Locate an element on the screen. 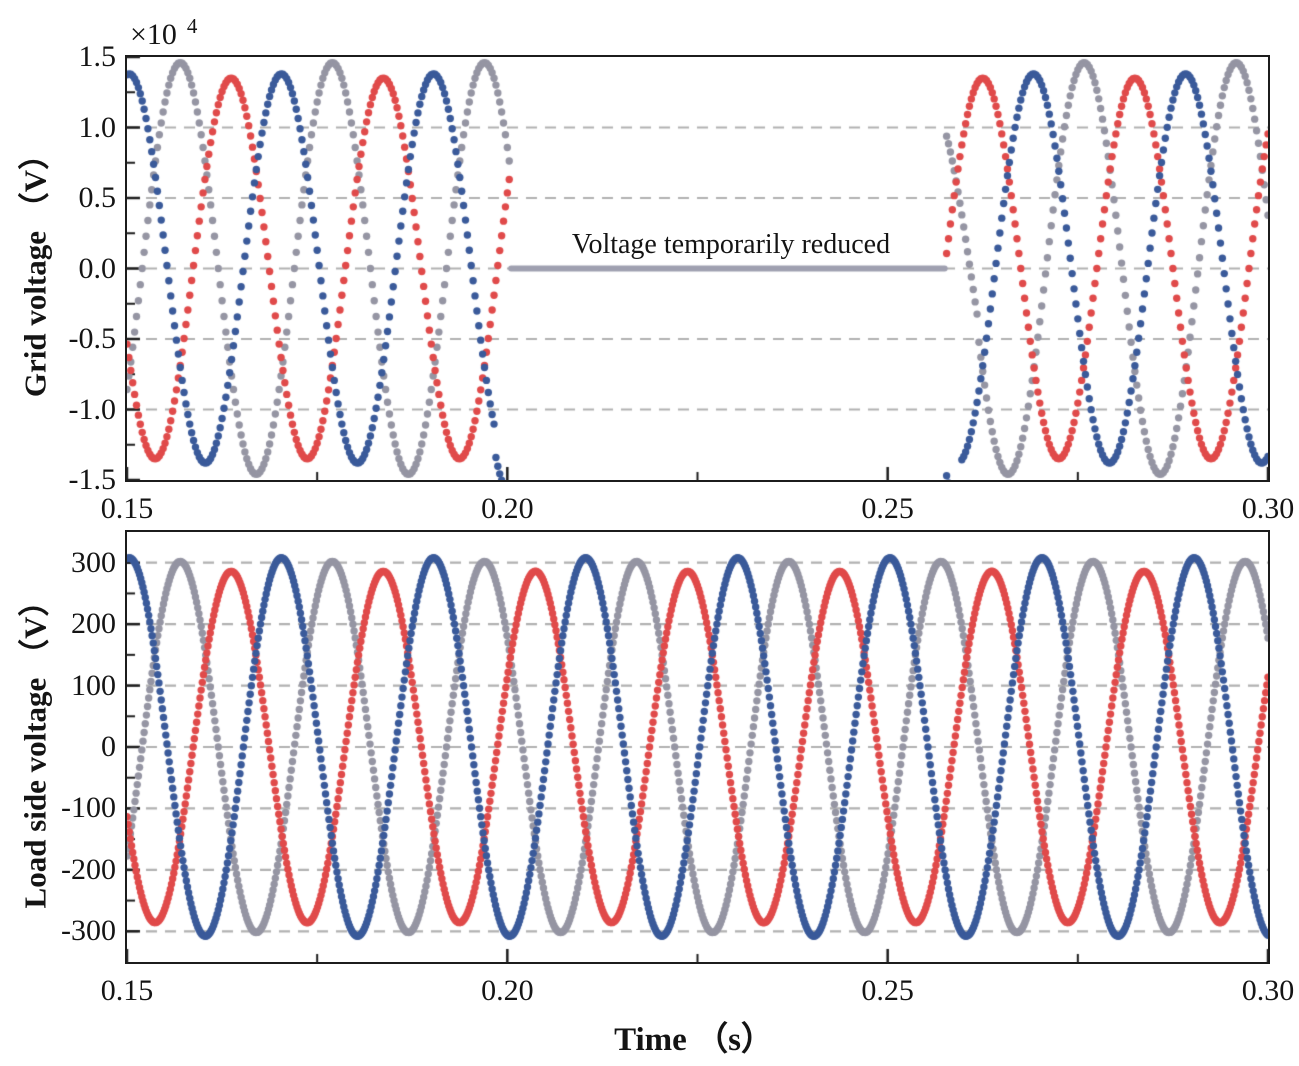  tick-label: 100 is located at coordinates (93, 685).